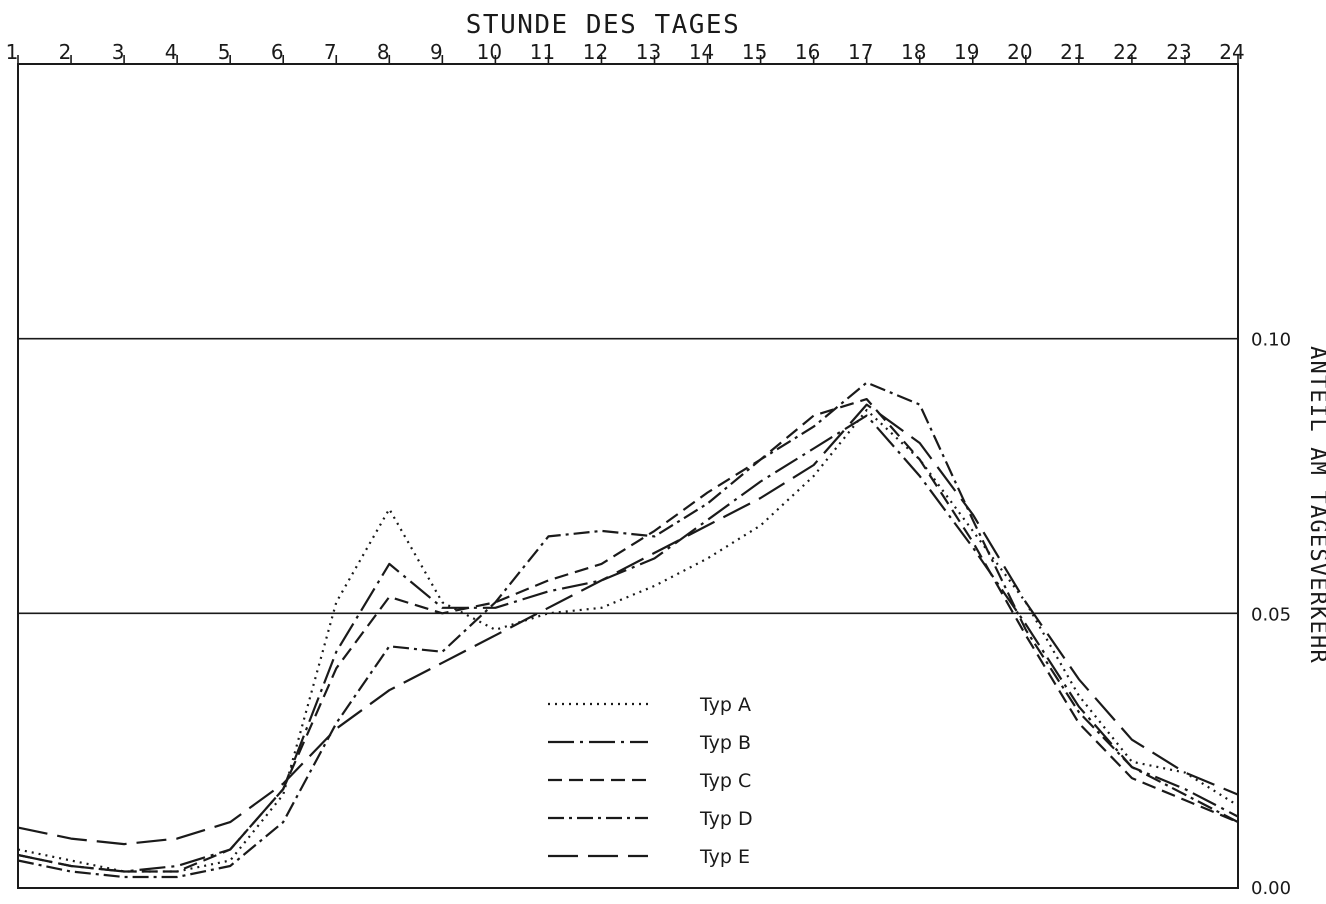 Image resolution: width=1326 pixels, height=904 pixels. I want to click on x-tick-label: 17, so click(860, 52).